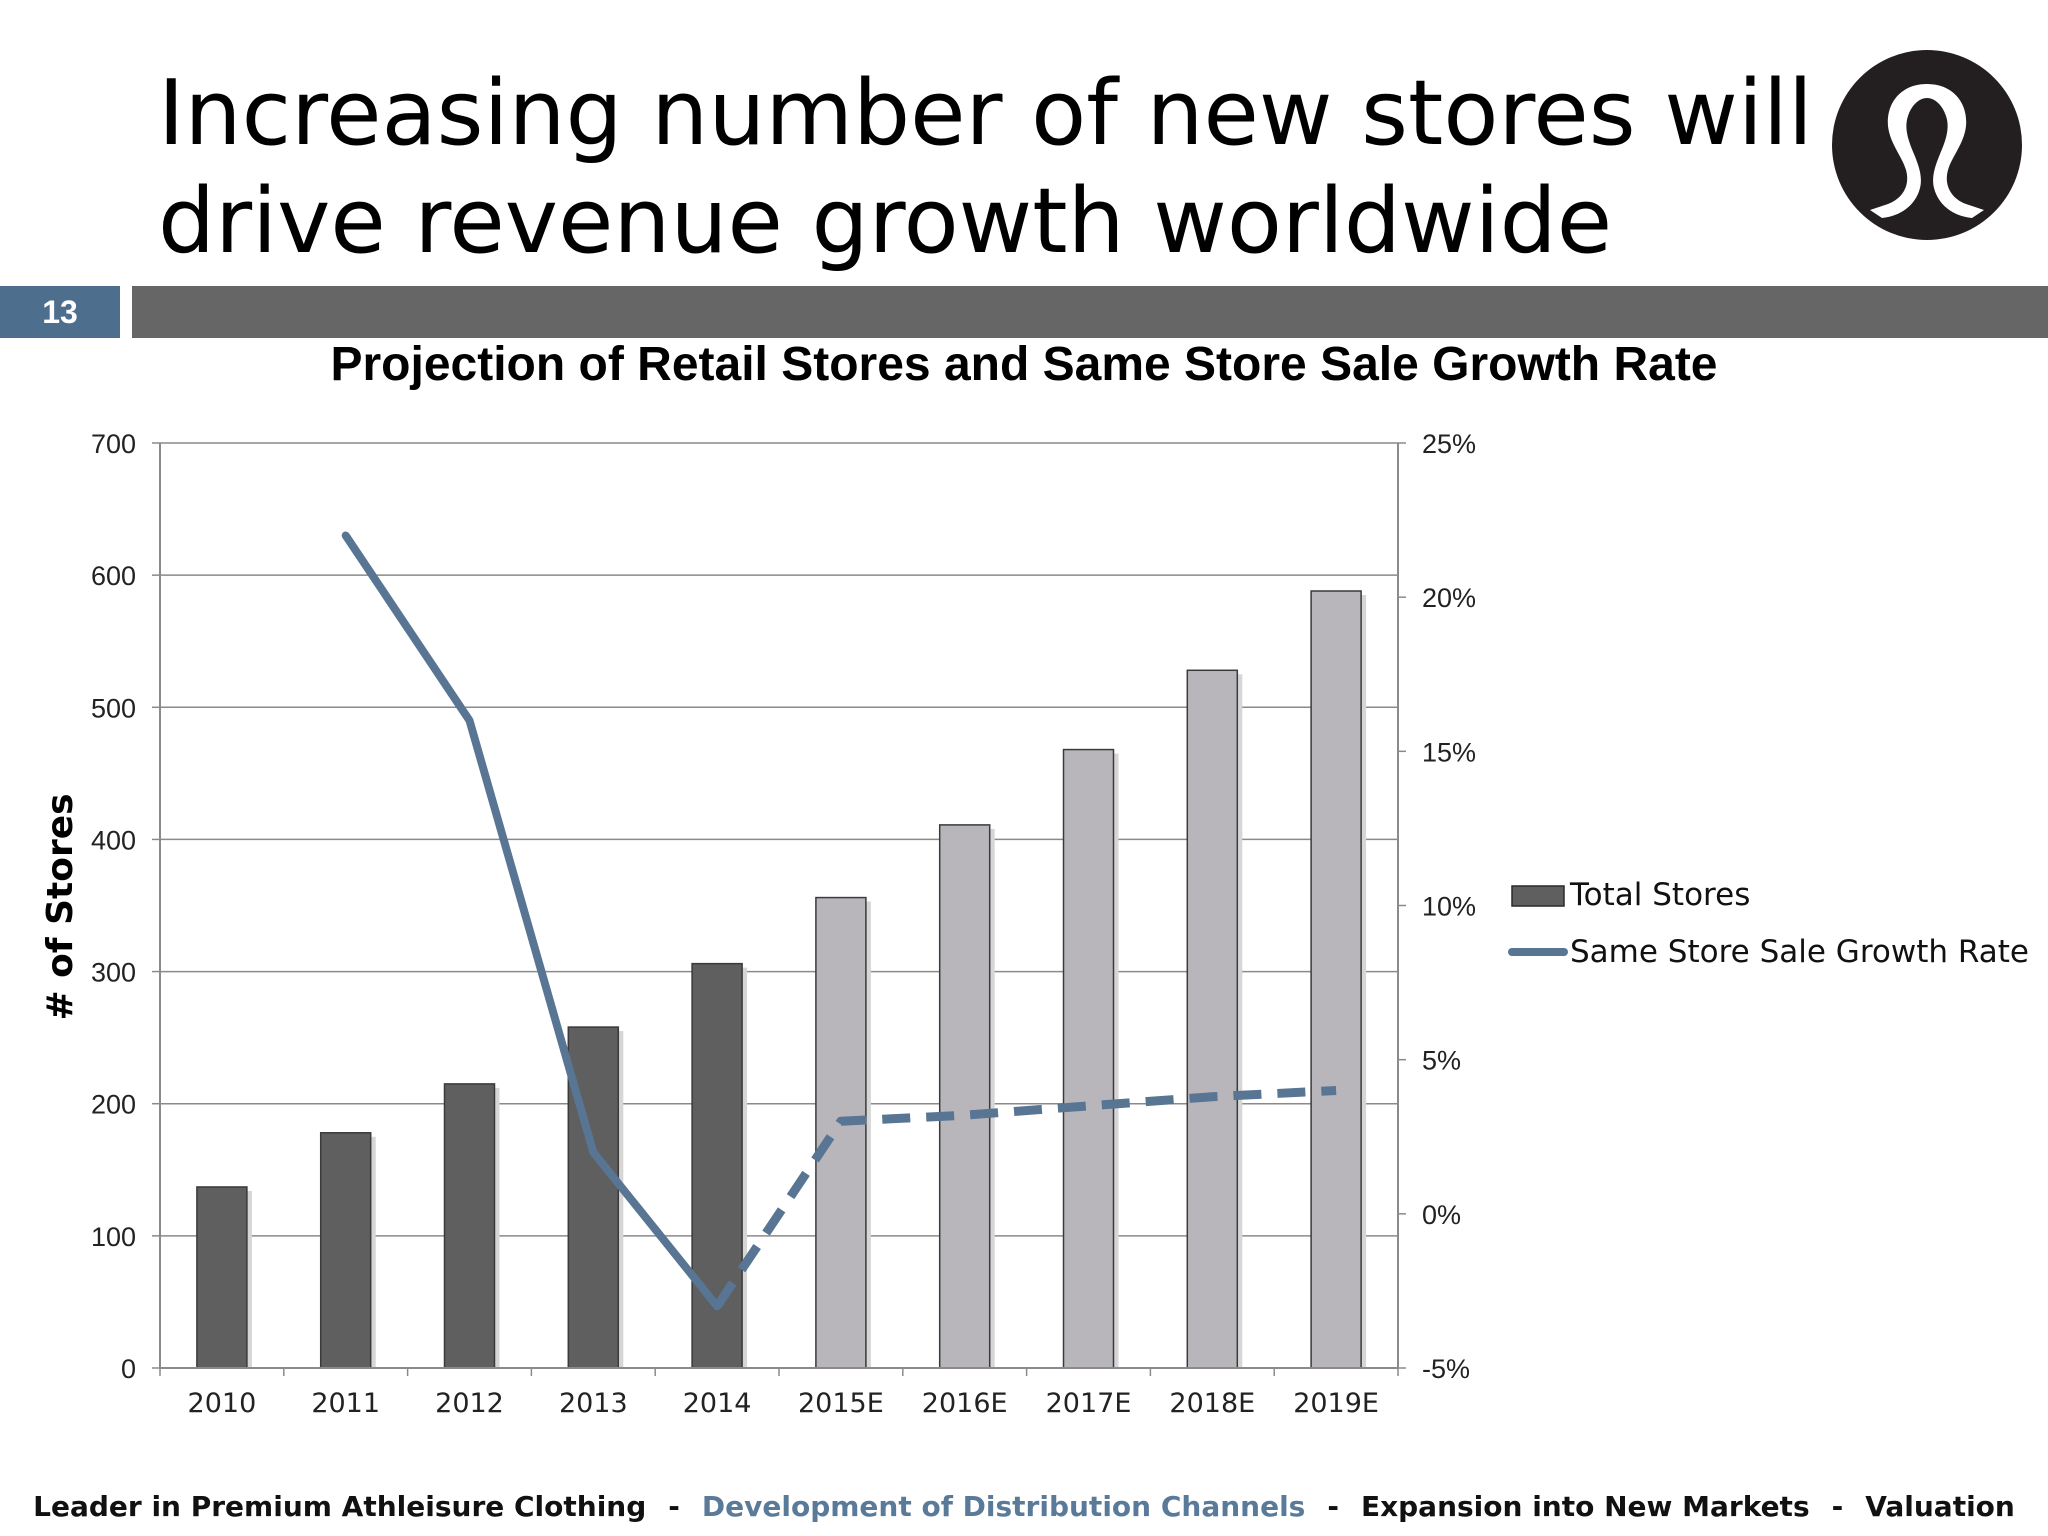 The image size is (2048, 1536). Describe the element at coordinates (128, 1369) in the screenshot. I see `y-tick-label: 0` at that location.